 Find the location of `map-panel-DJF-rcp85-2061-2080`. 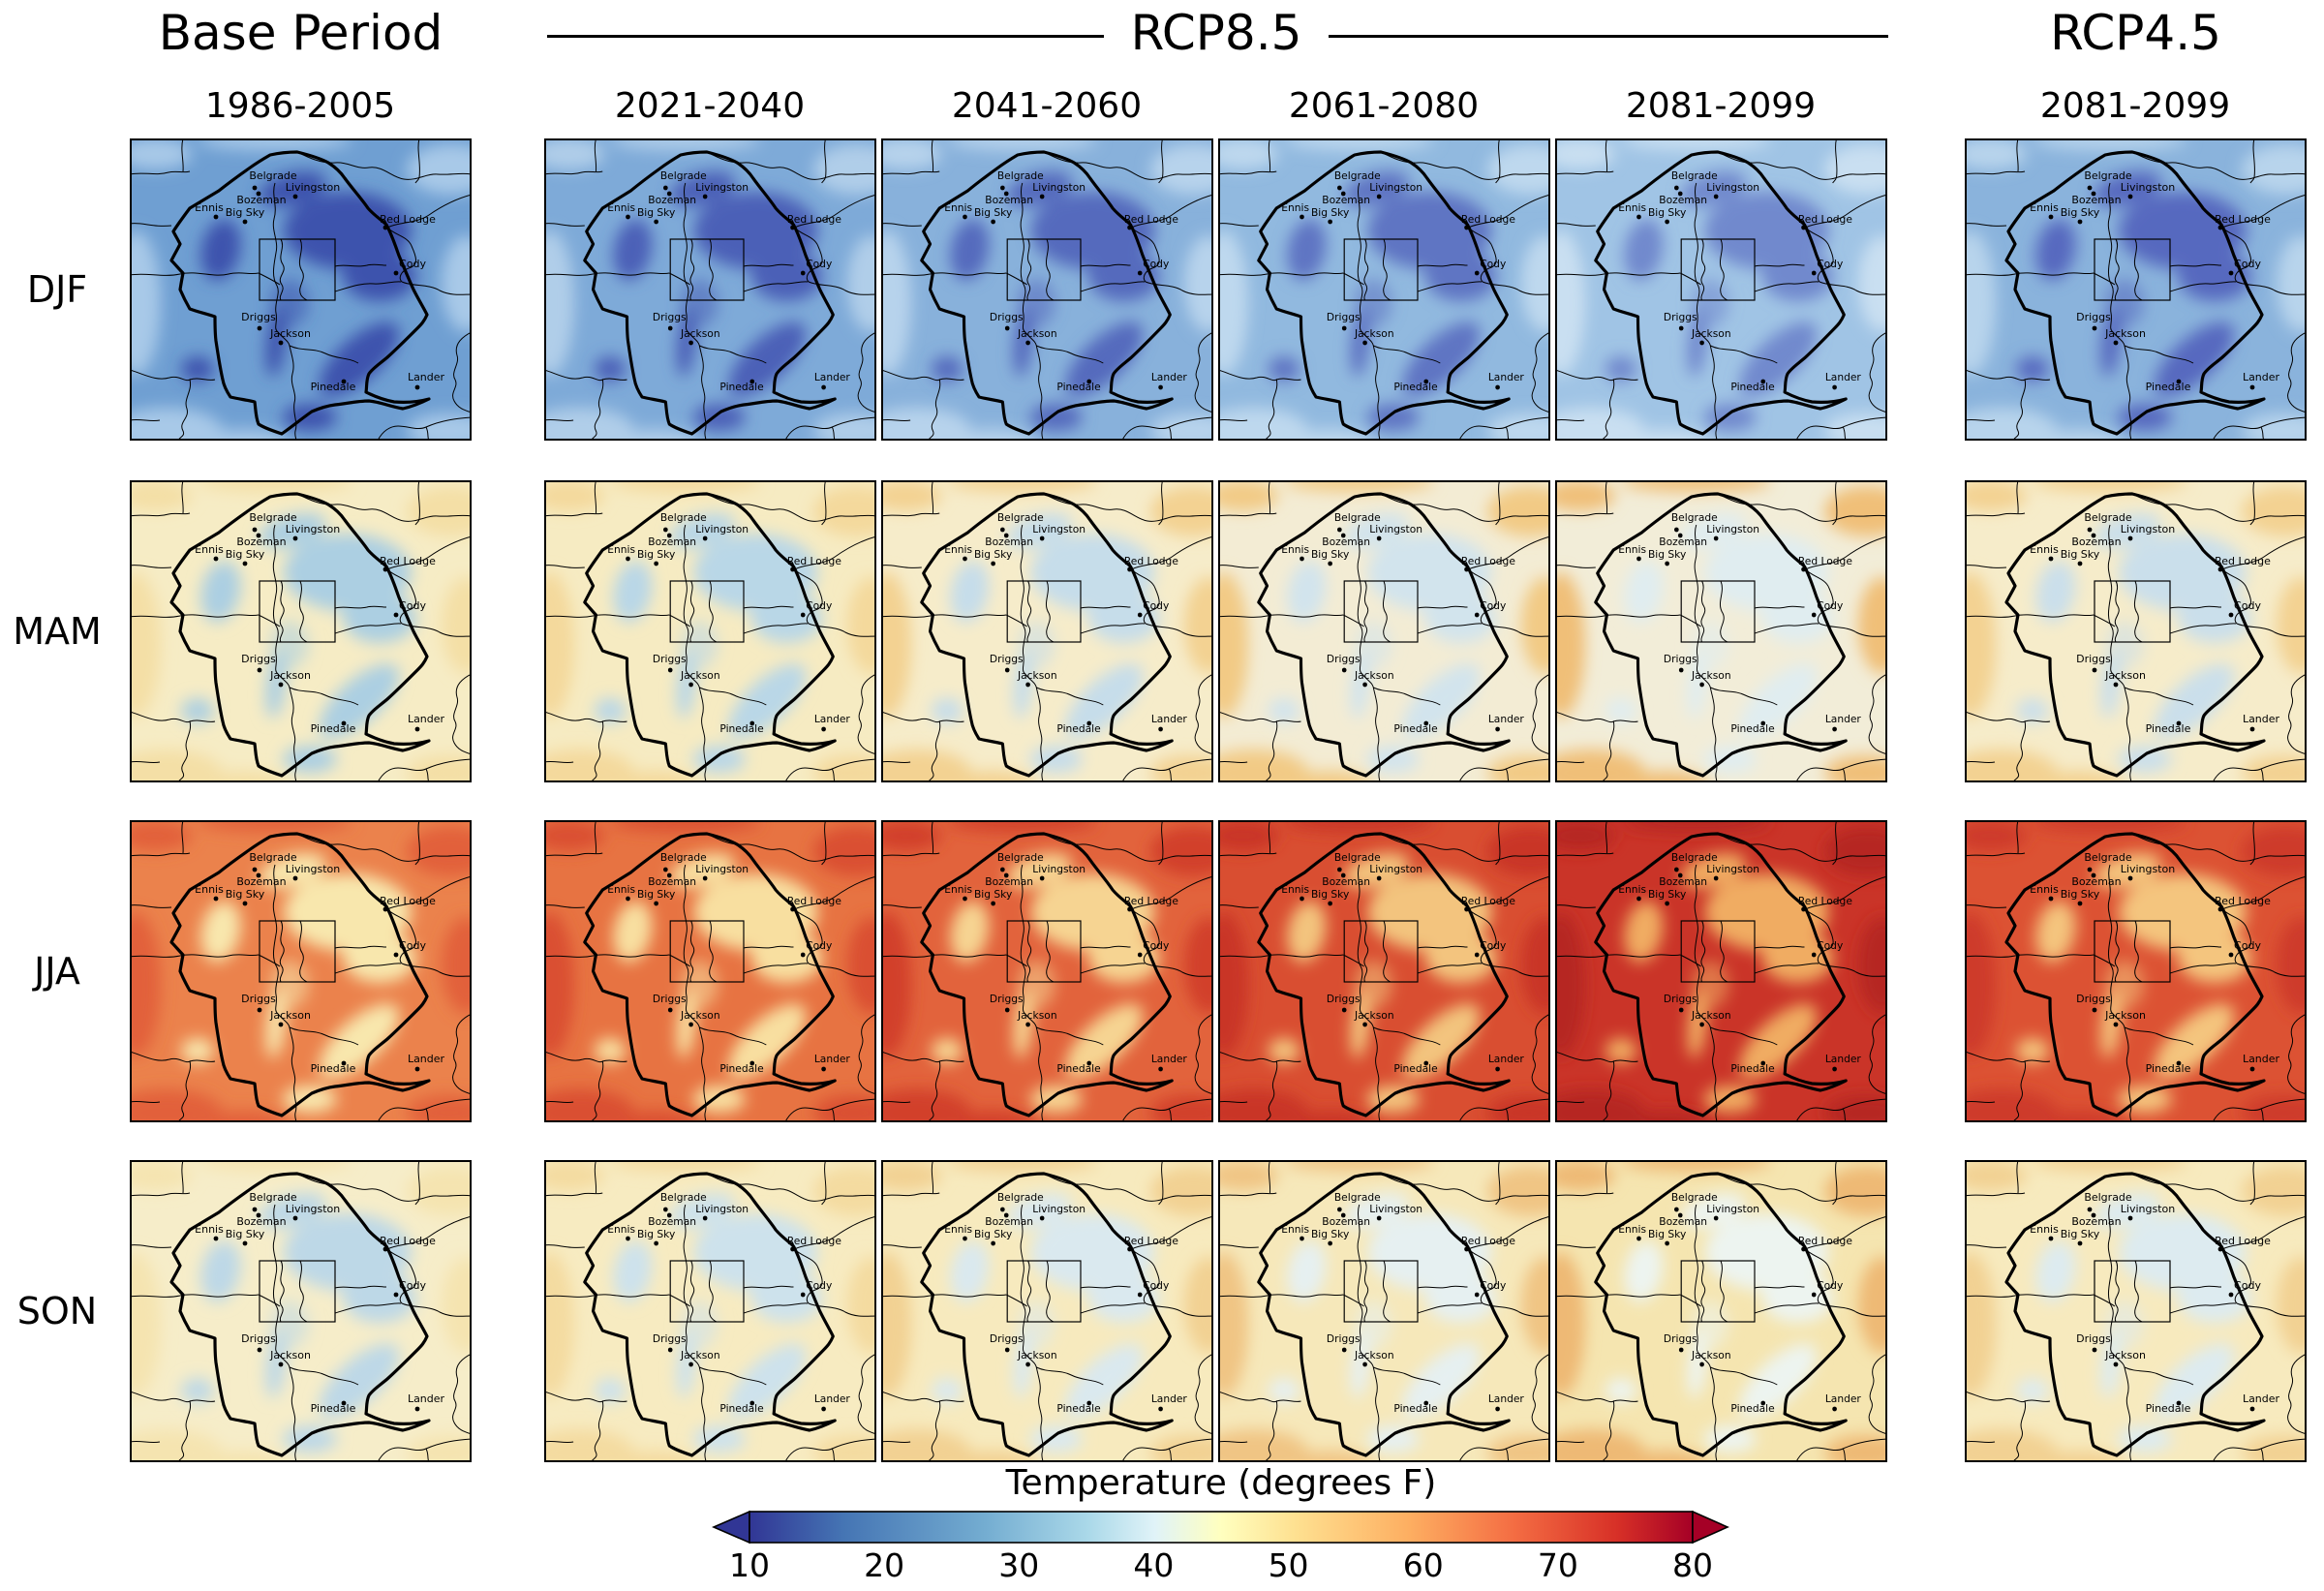

map-panel-DJF-rcp85-2061-2080 is located at coordinates (1384, 289).